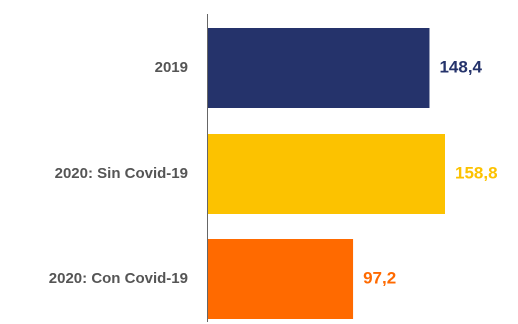  Describe the element at coordinates (460, 66) in the screenshot. I see `value-label-1: 148,4` at that location.